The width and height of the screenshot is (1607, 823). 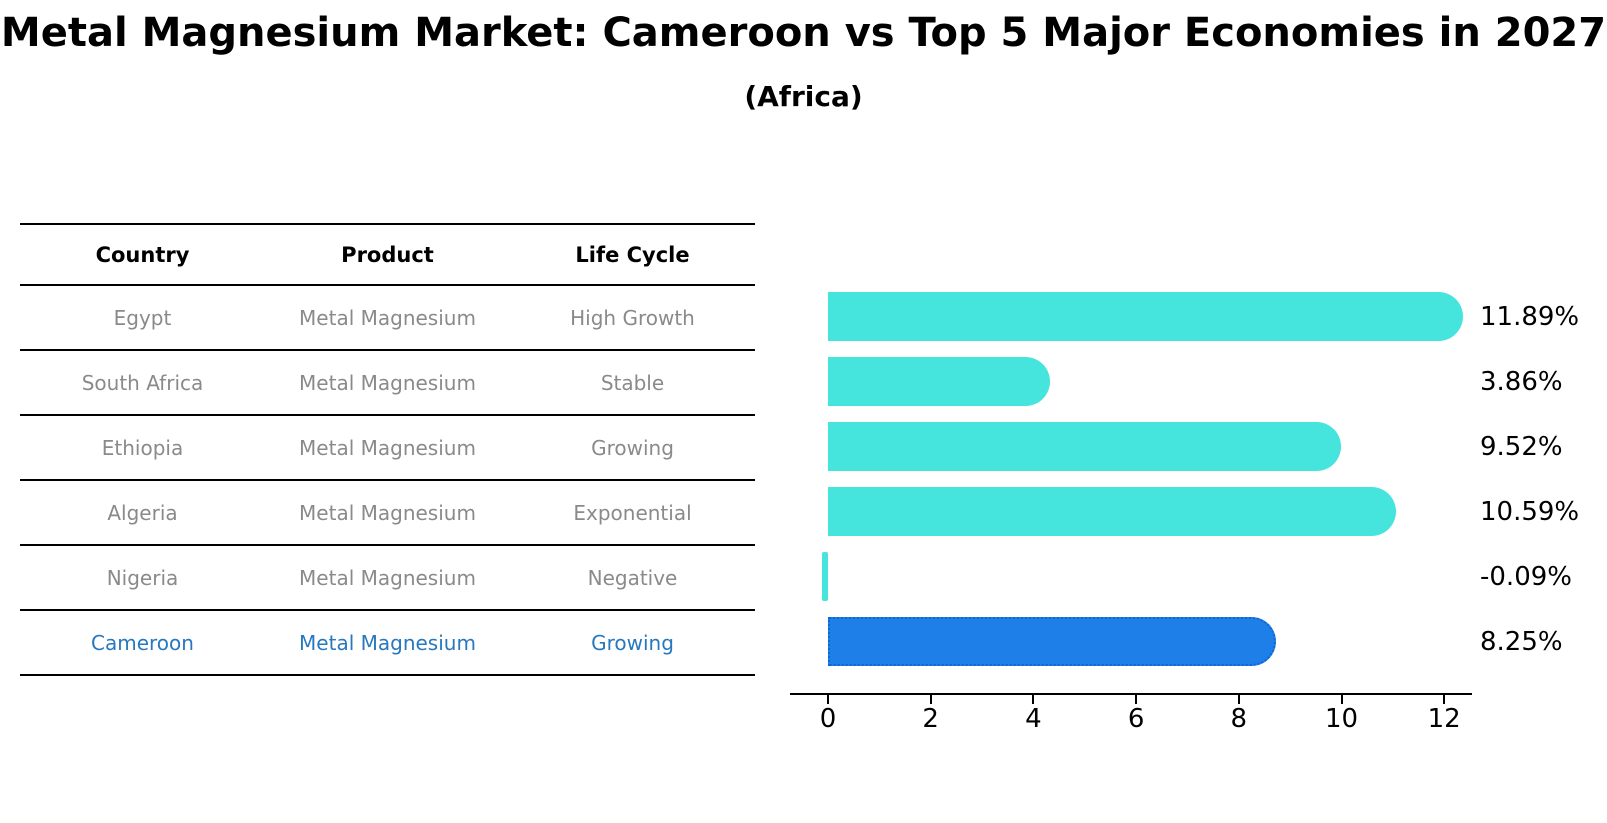 What do you see at coordinates (825, 576) in the screenshot?
I see `bar-nigeria` at bounding box center [825, 576].